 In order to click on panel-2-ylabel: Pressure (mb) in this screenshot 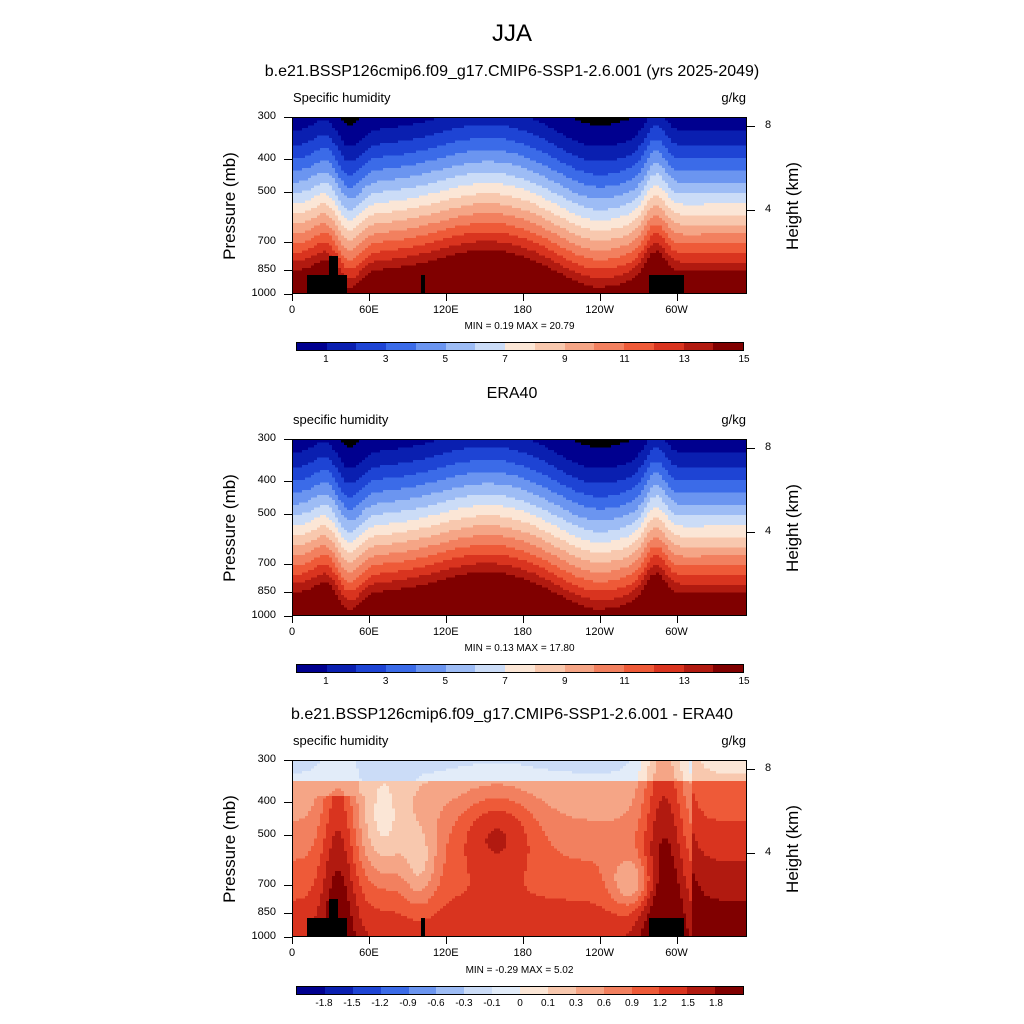, I will do `click(230, 528)`.